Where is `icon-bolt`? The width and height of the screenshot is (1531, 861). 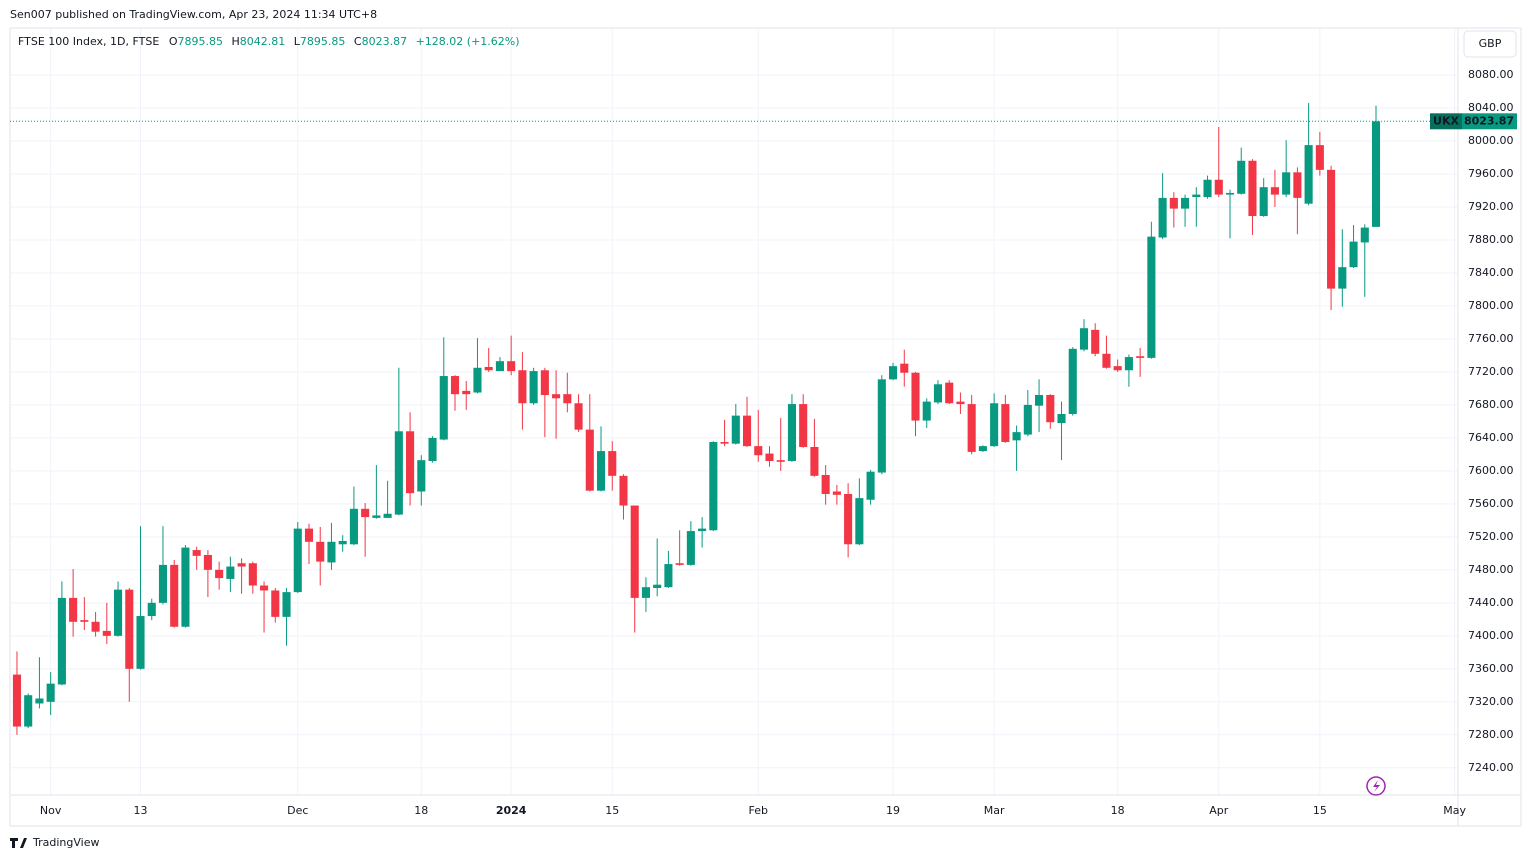 icon-bolt is located at coordinates (1376, 786).